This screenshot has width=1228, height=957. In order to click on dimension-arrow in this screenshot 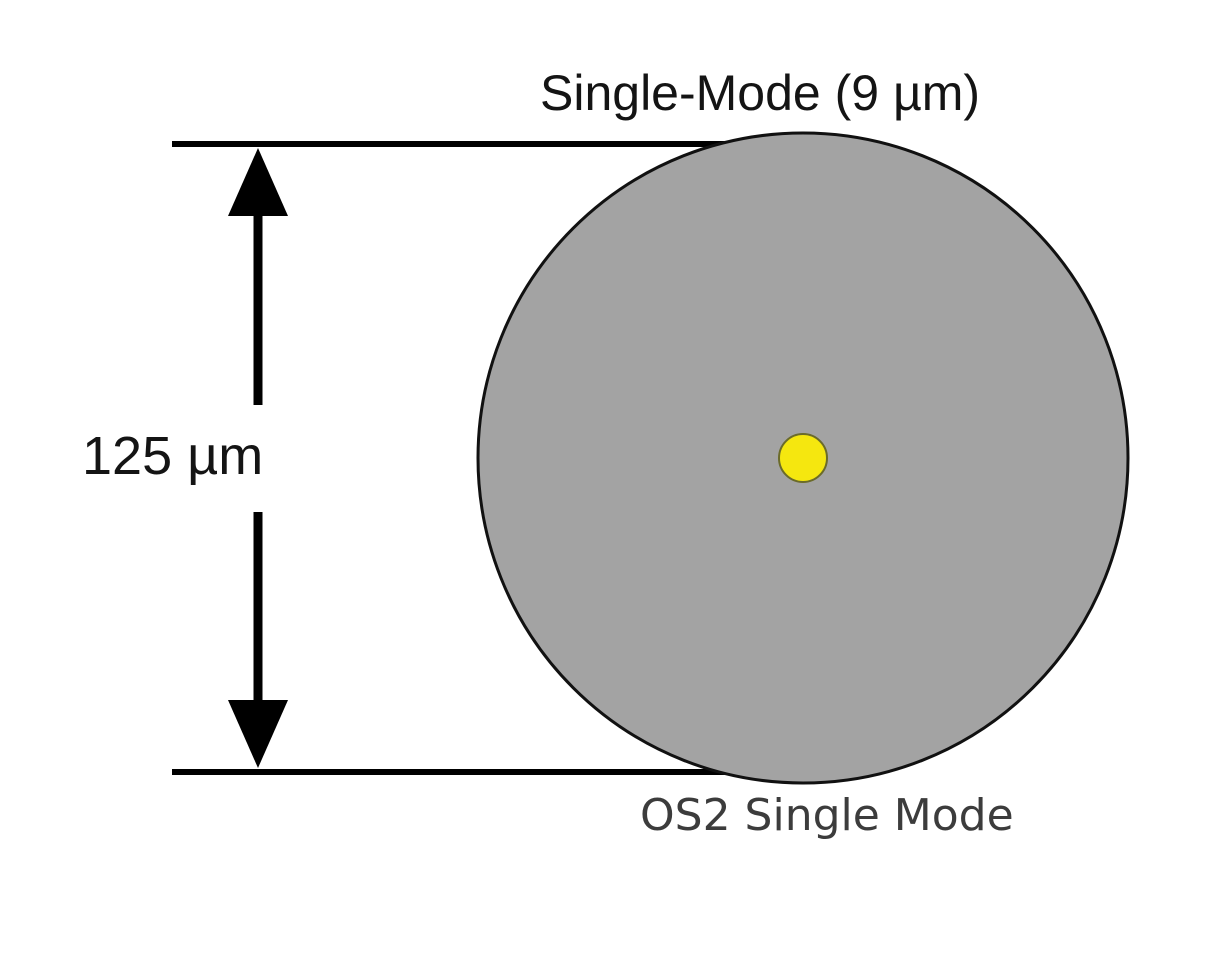, I will do `click(258, 458)`.